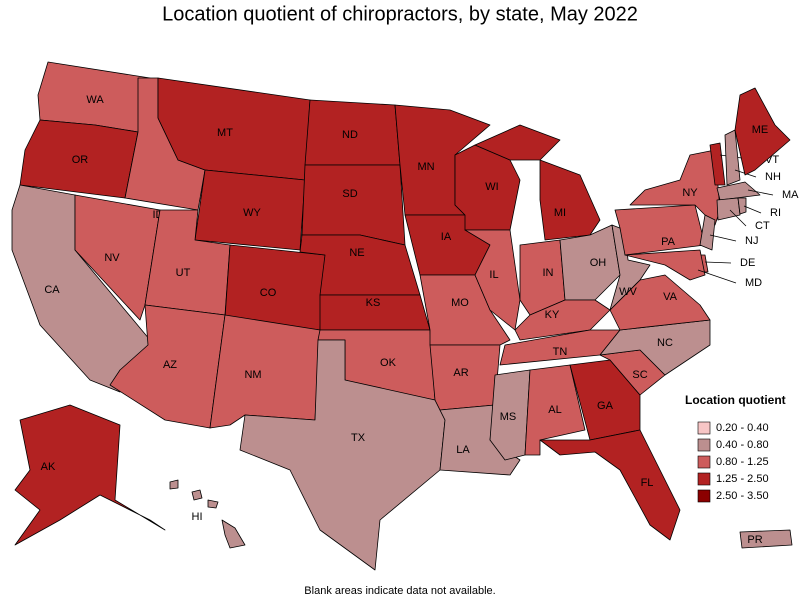 The image size is (800, 600). What do you see at coordinates (95, 100) in the screenshot?
I see `state-label: WA` at bounding box center [95, 100].